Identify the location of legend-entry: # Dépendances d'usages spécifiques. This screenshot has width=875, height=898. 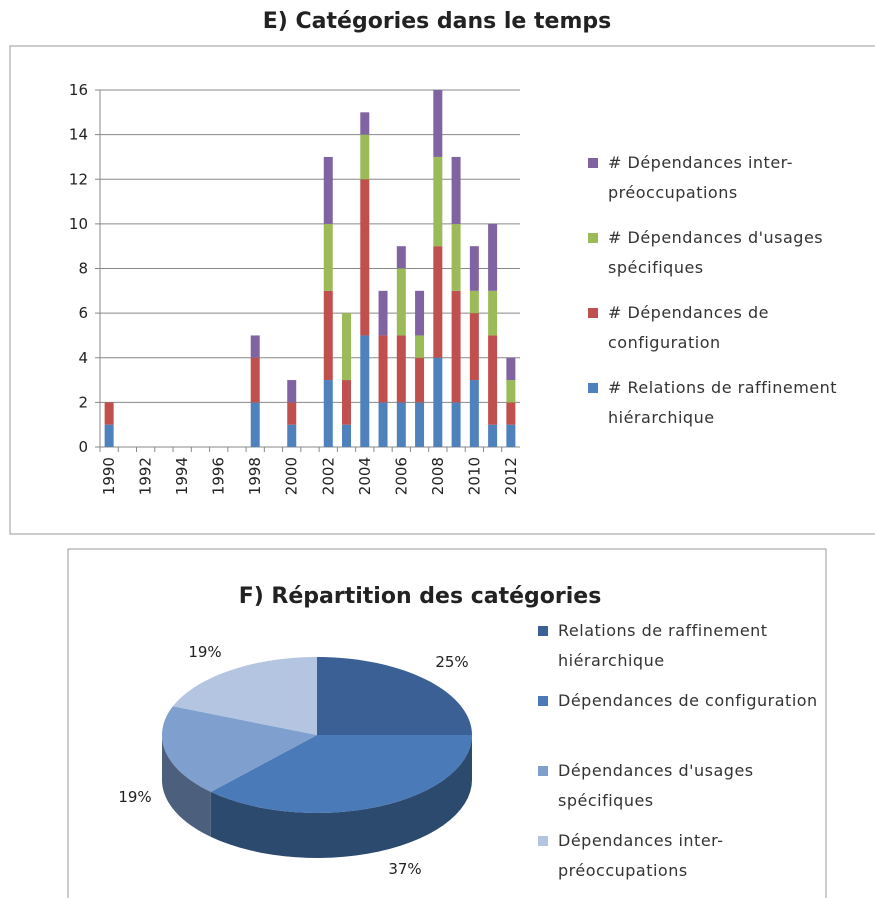
(731, 253).